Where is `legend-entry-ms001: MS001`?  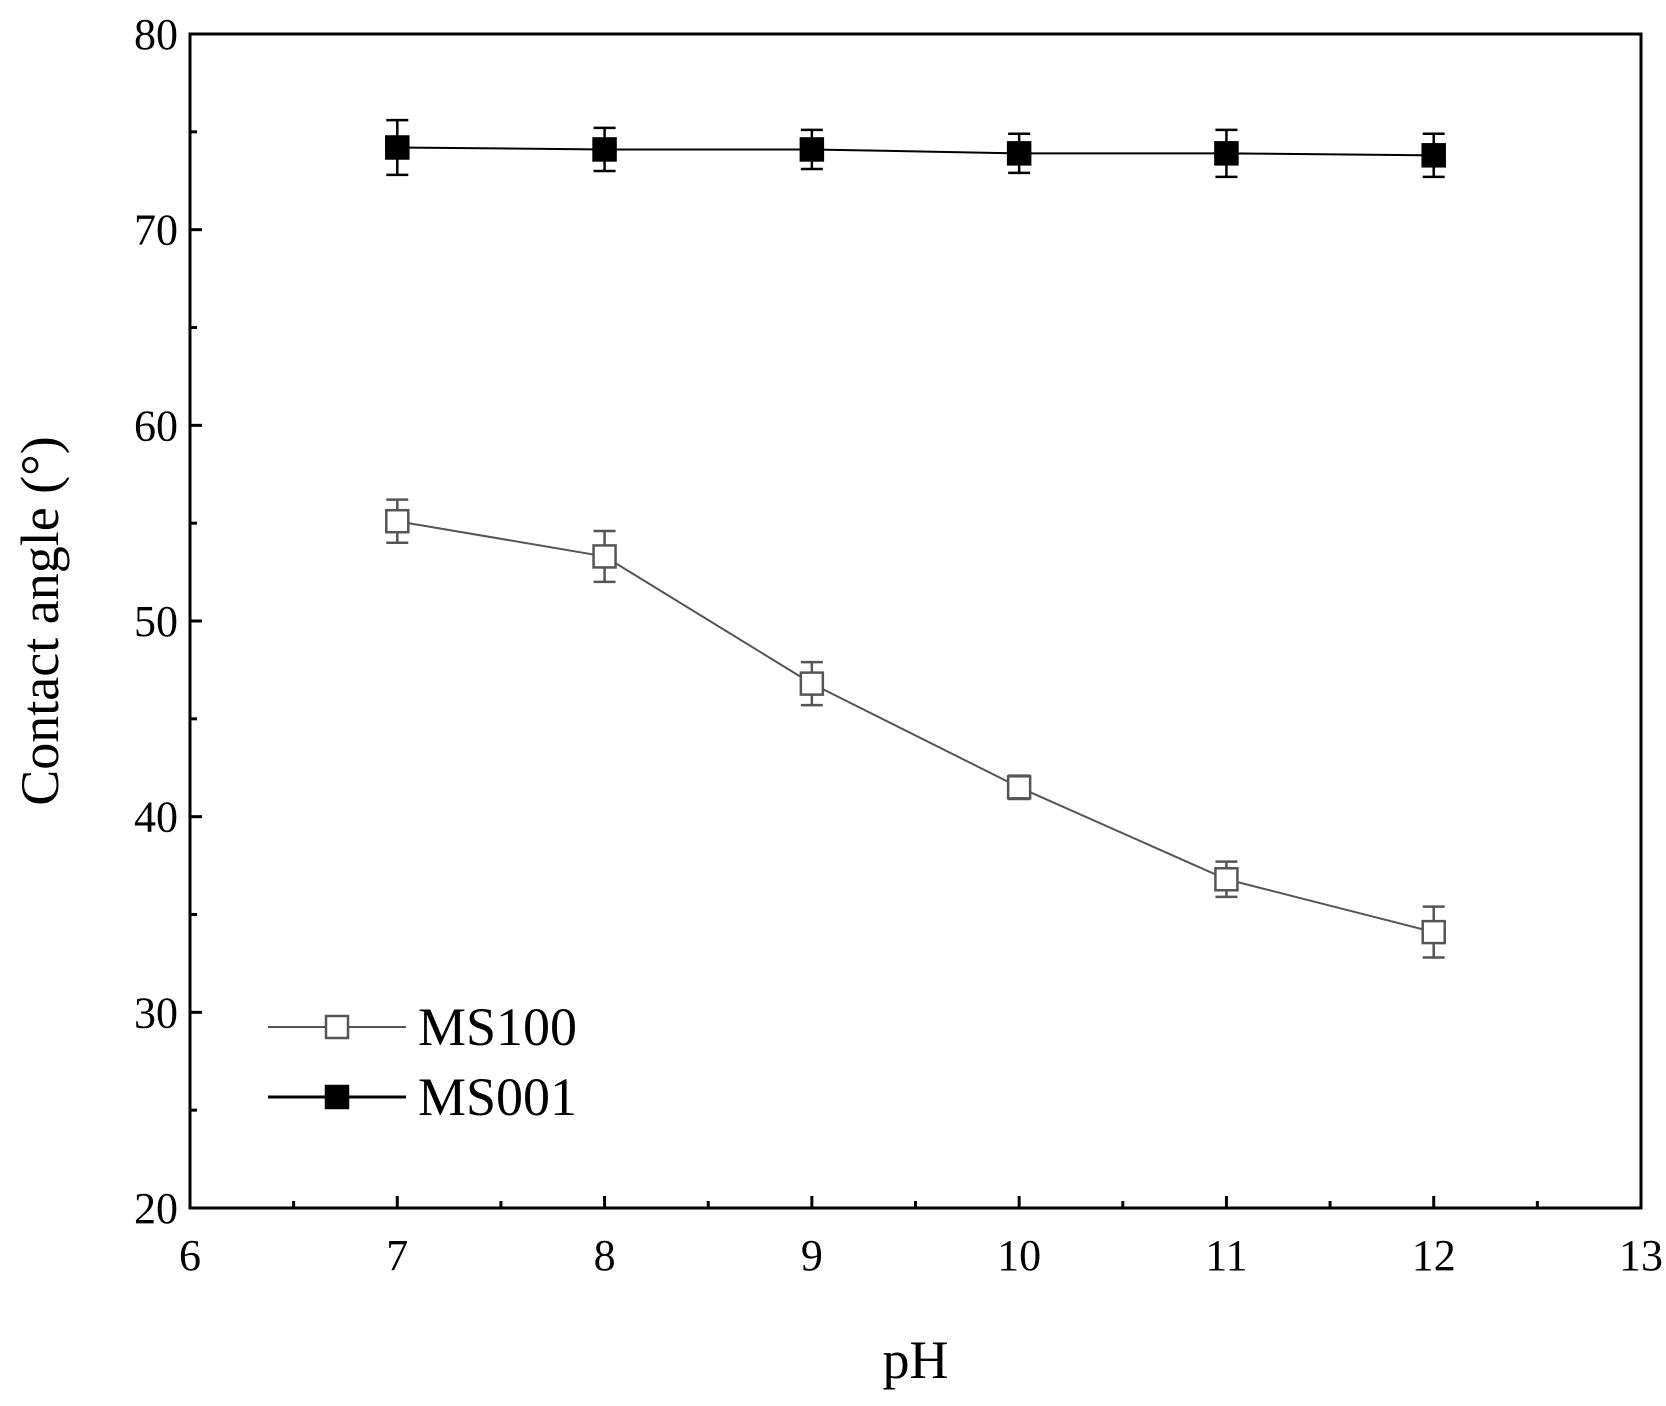 legend-entry-ms001: MS001 is located at coordinates (422, 1097).